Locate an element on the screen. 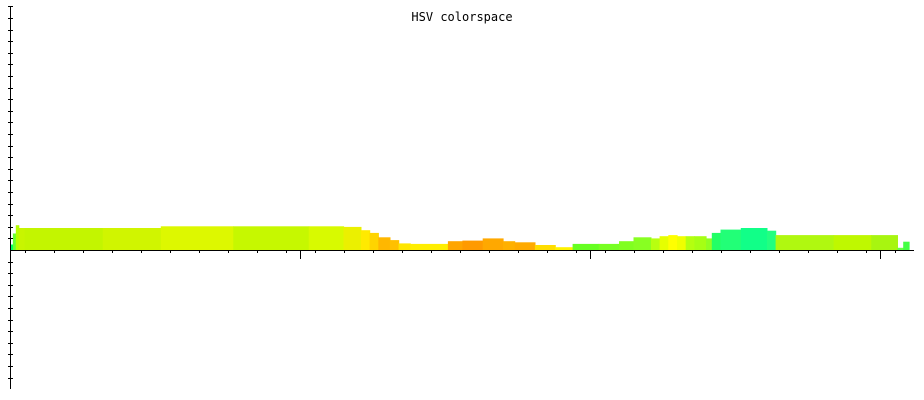 This screenshot has width=924, height=400. area-fill-group is located at coordinates (460, 237).